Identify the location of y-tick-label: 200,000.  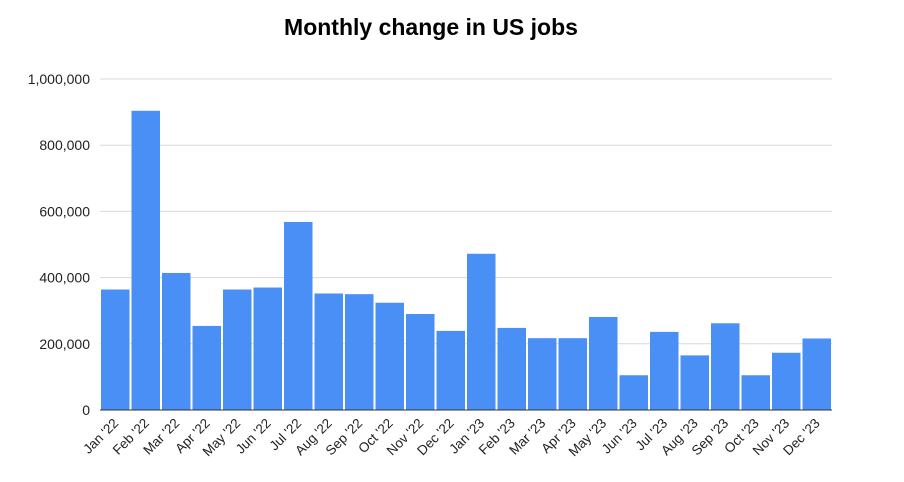
(64, 344).